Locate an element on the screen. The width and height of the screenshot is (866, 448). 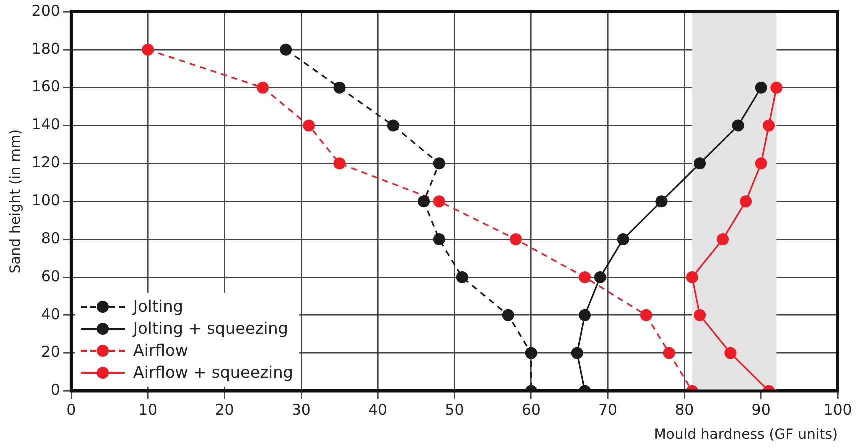
y-tick-label: 100 is located at coordinates (46, 200).